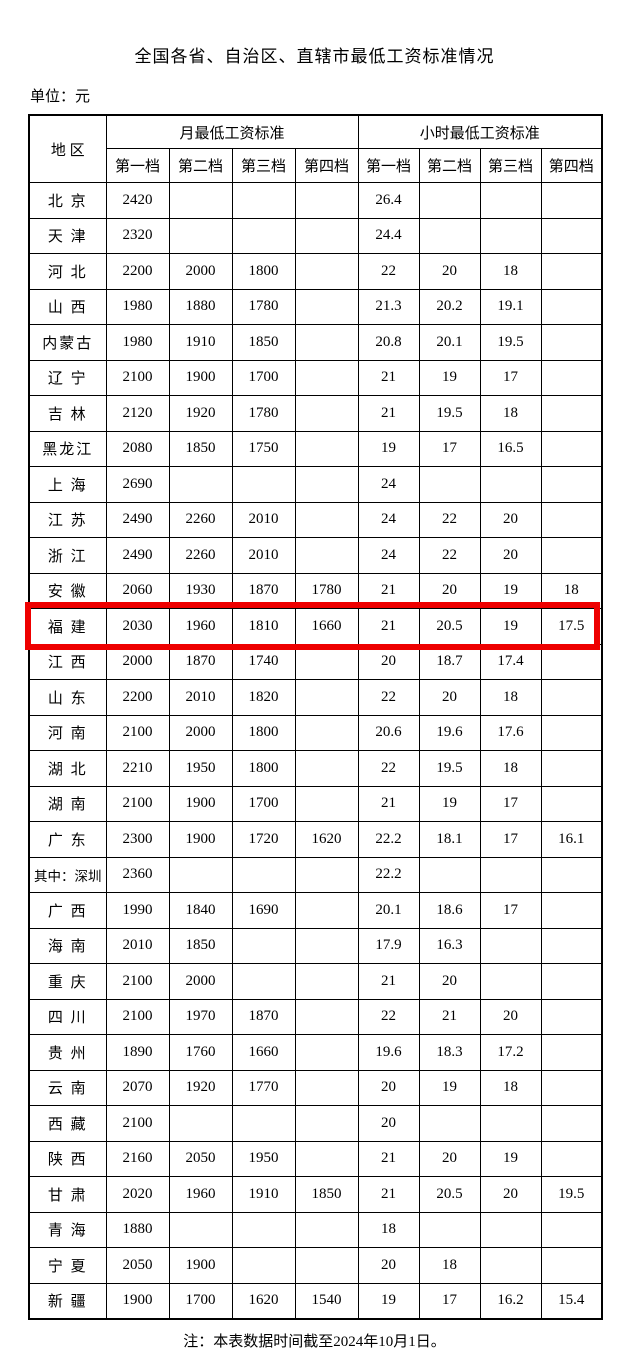 The width and height of the screenshot is (629, 1351). Describe the element at coordinates (263, 910) in the screenshot. I see `monthly-tier-3-cell: 1690` at that location.